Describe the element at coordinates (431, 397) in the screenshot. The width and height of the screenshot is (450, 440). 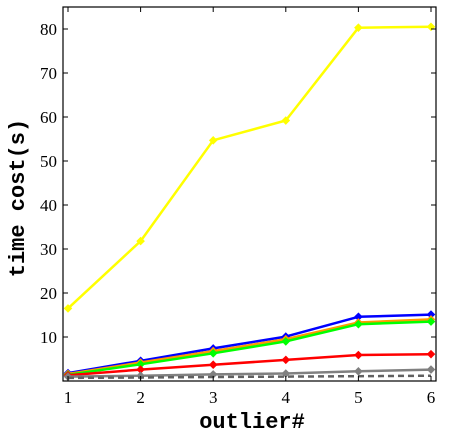
I see `x-tick-label: 6` at that location.